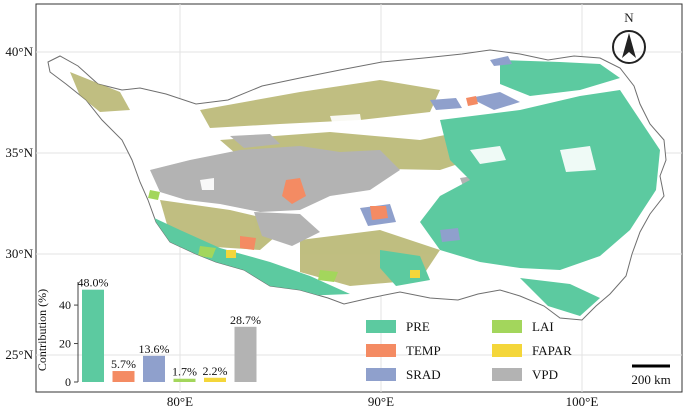  I want to click on legend-item-fapar: FAPAR, so click(532, 350).